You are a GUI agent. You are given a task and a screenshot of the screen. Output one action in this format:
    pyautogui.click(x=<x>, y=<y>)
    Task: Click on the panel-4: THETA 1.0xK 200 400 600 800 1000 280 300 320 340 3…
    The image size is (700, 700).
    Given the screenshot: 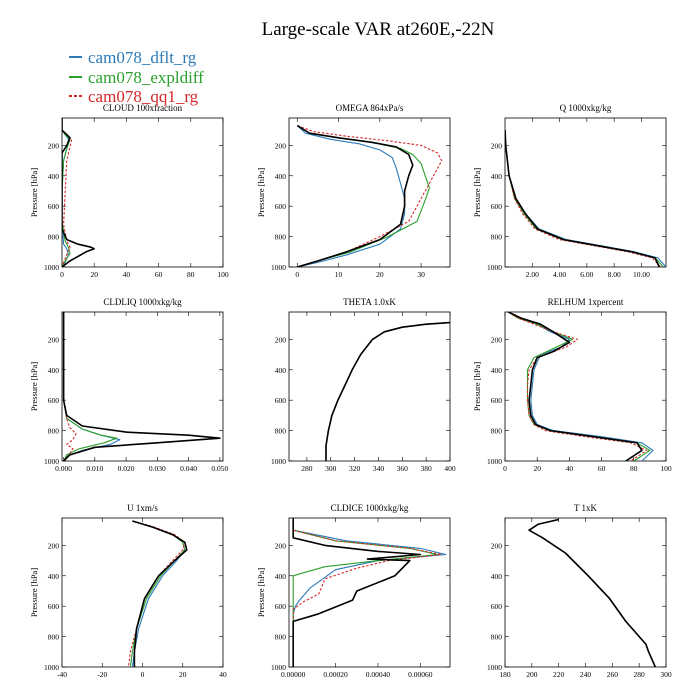 What is the action you would take?
    pyautogui.click(x=363, y=385)
    